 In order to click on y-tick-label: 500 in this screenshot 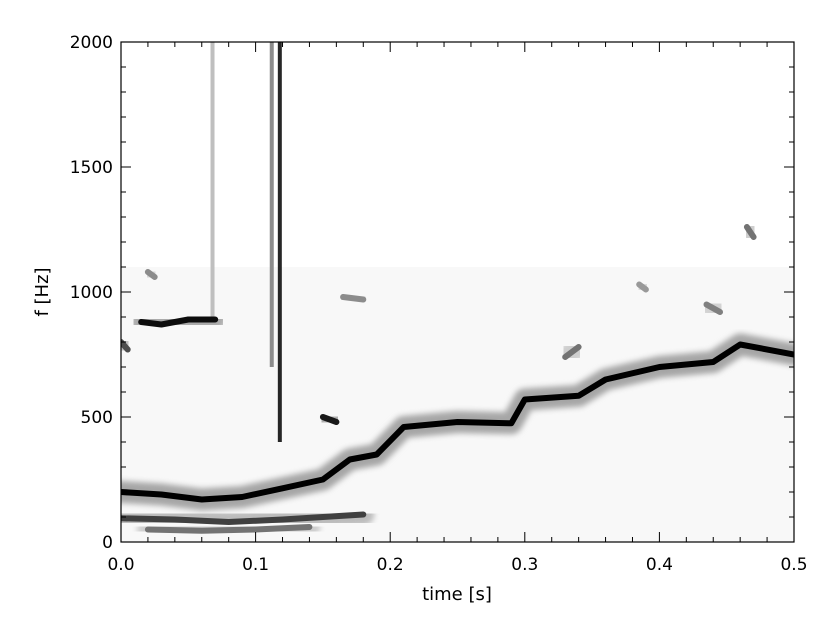, I will do `click(97, 418)`.